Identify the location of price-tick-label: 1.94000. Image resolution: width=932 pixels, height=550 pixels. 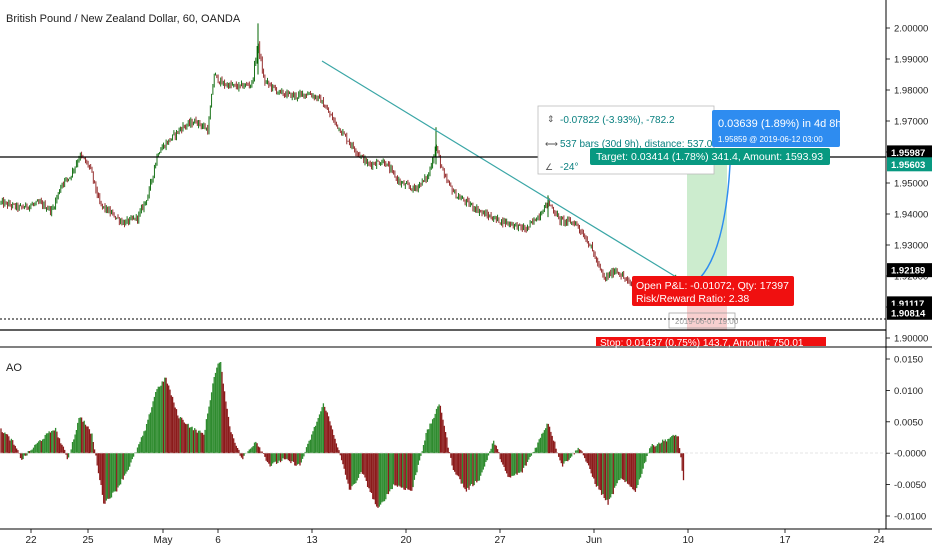
(911, 215).